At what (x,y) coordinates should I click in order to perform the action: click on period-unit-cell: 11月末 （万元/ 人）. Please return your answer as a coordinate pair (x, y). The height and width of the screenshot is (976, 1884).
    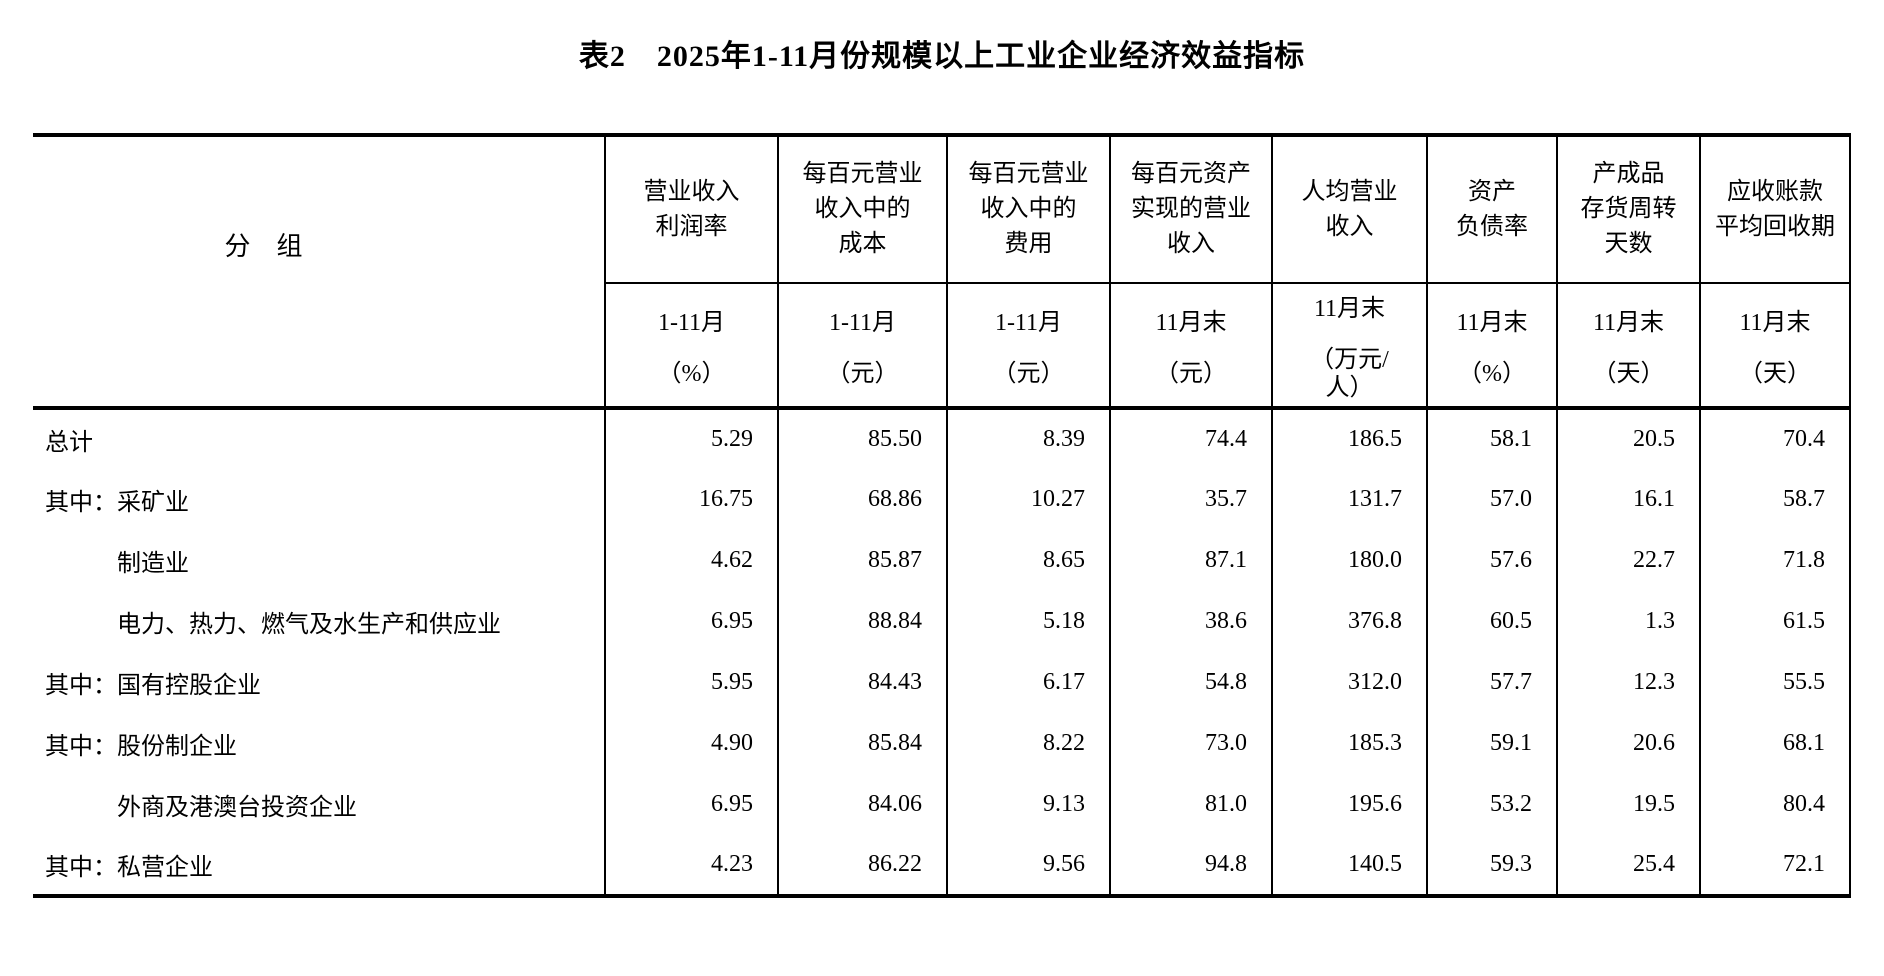
    Looking at the image, I should click on (1349, 346).